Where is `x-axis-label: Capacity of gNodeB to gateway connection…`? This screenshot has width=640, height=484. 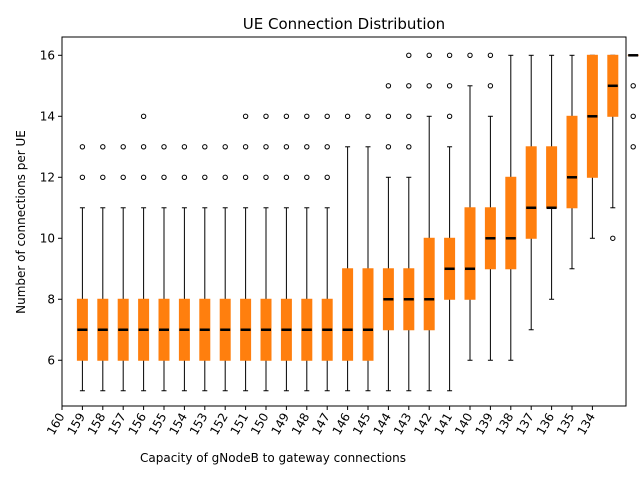 x-axis-label: Capacity of gNodeB to gateway connection… is located at coordinates (273, 458).